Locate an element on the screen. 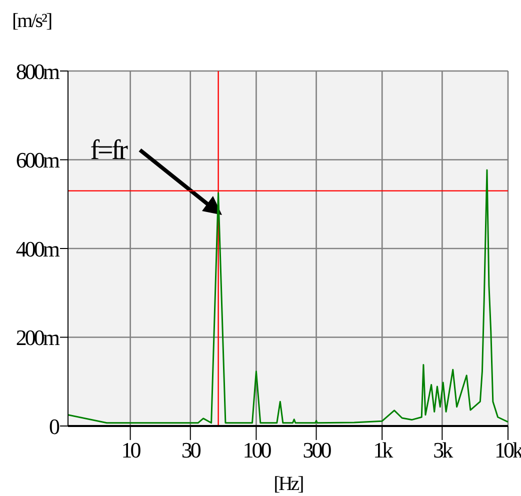  x-tick-label: 10 is located at coordinates (131, 450).